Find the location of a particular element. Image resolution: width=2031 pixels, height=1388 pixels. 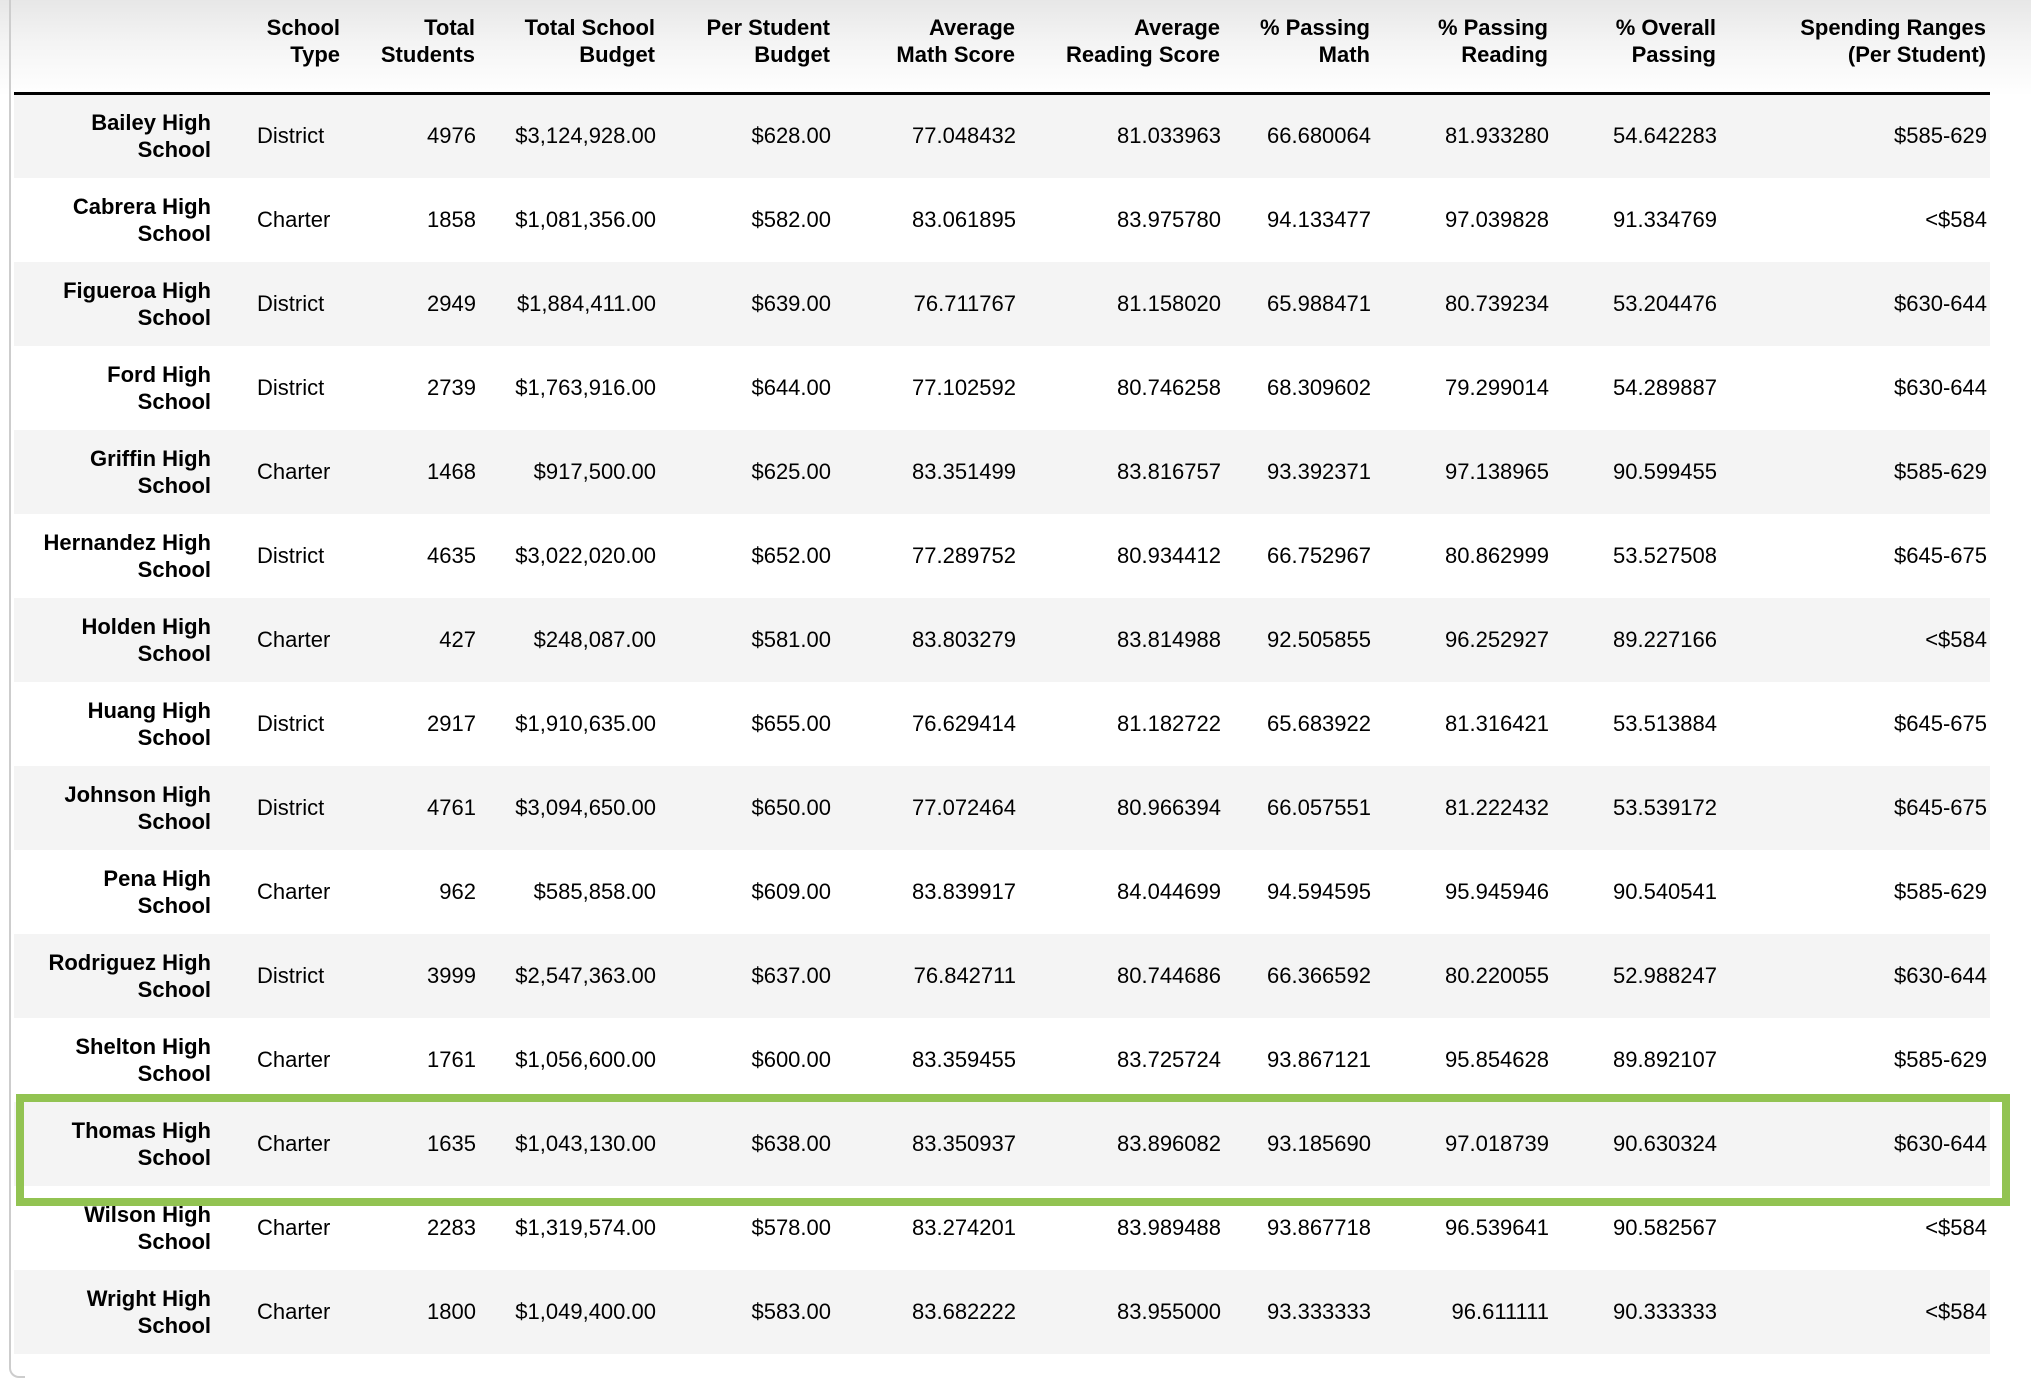

cell-avg_math: 83.803279 is located at coordinates (964, 639).